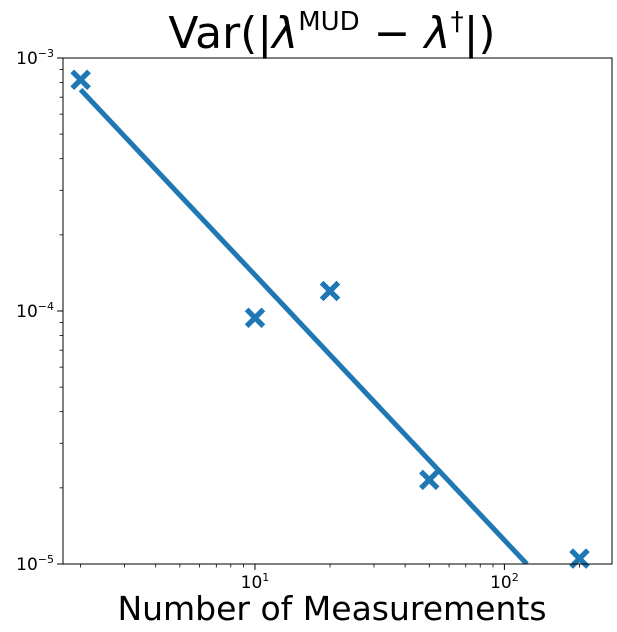  What do you see at coordinates (331, 608) in the screenshot?
I see `x-axis-label: Number of Measurements` at bounding box center [331, 608].